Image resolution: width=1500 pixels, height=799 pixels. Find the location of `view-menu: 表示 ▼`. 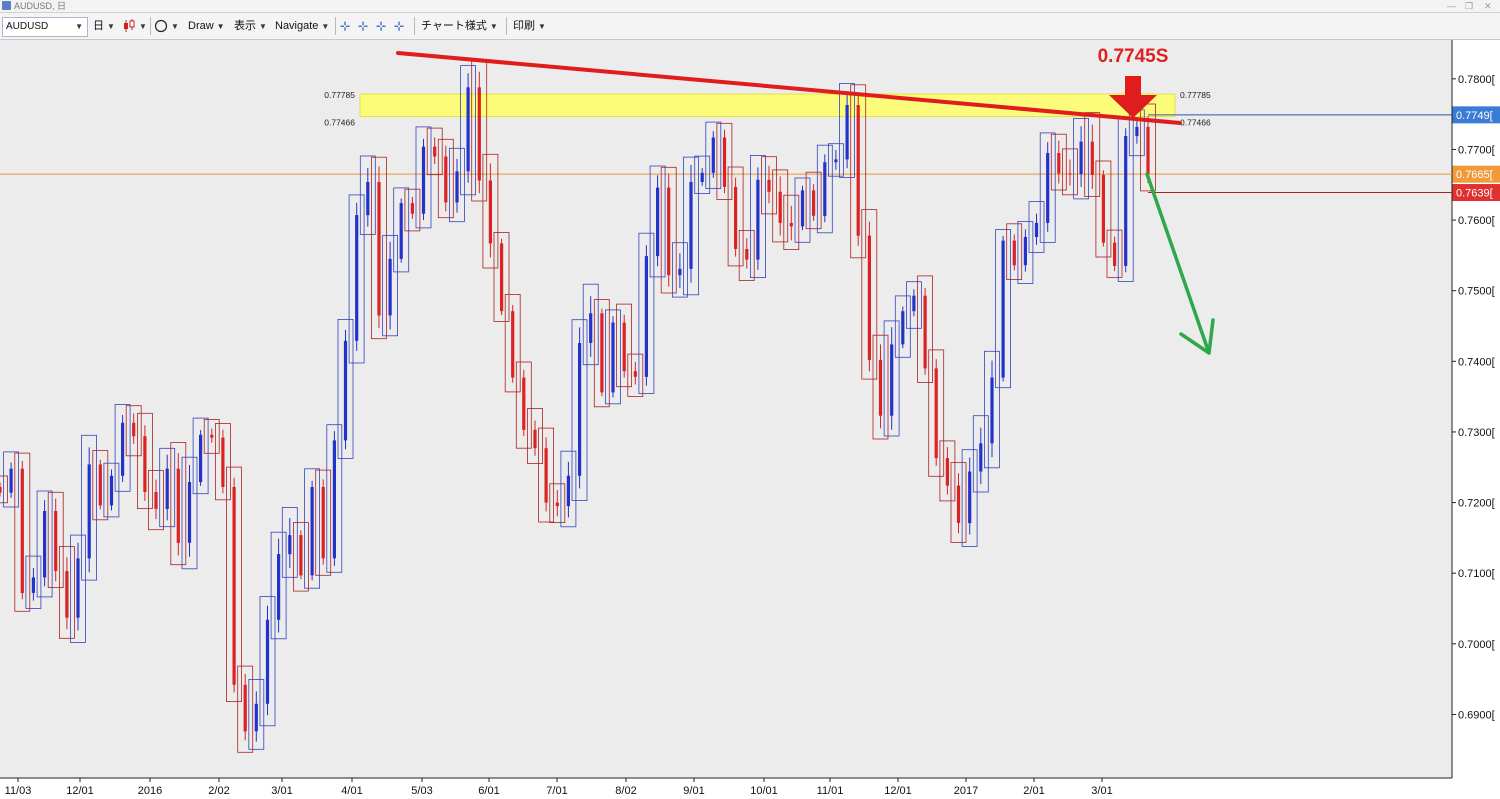

view-menu: 表示 ▼ is located at coordinates (250, 26).